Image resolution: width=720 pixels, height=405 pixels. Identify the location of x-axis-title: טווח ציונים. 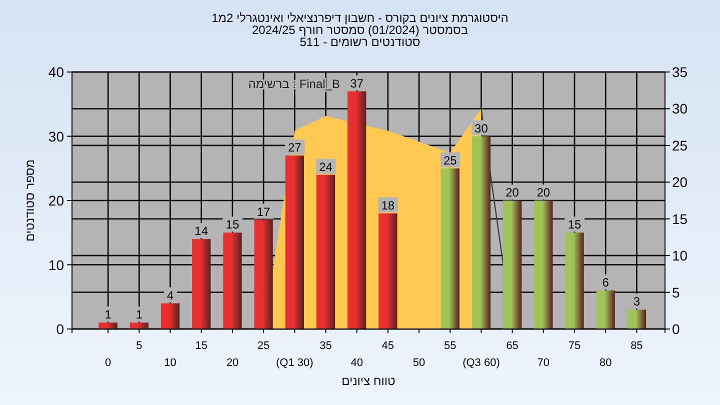
(369, 381).